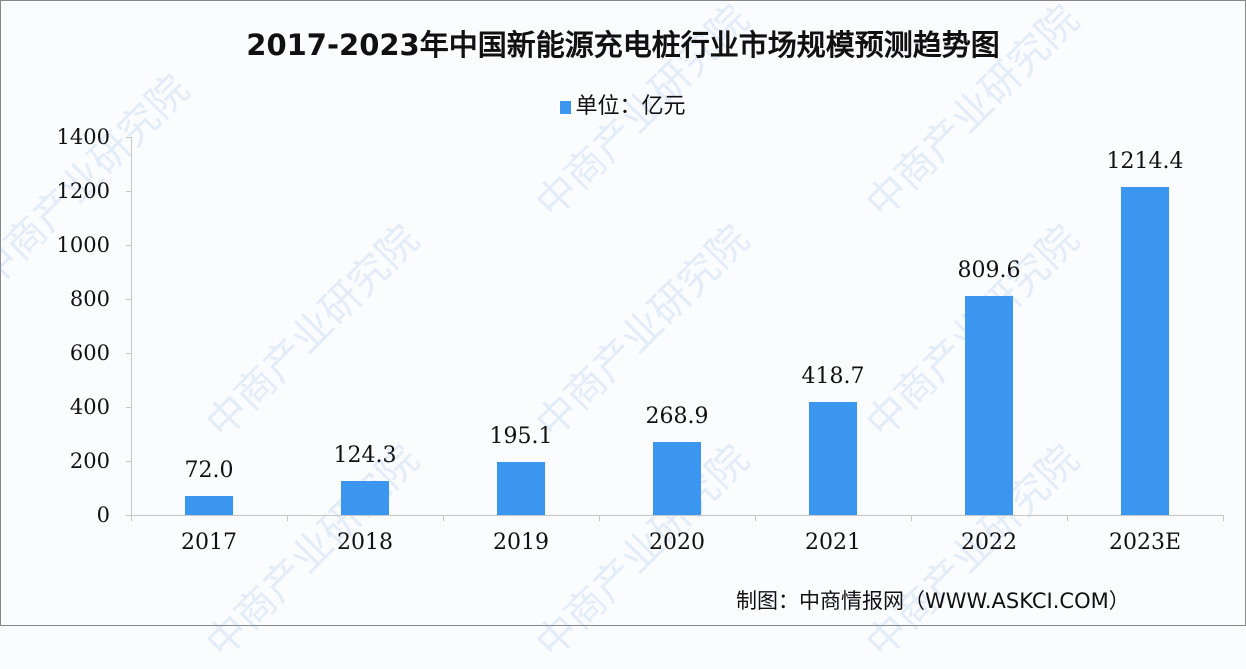 This screenshot has height=669, width=1246. Describe the element at coordinates (623, 45) in the screenshot. I see `chart-title: 2017-2023年中国新能源充电桩行业市场规模预测趋势图` at that location.